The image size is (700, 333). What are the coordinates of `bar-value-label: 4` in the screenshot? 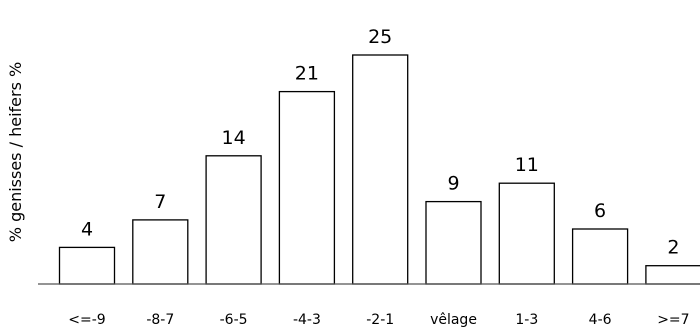 It's located at (87, 229).